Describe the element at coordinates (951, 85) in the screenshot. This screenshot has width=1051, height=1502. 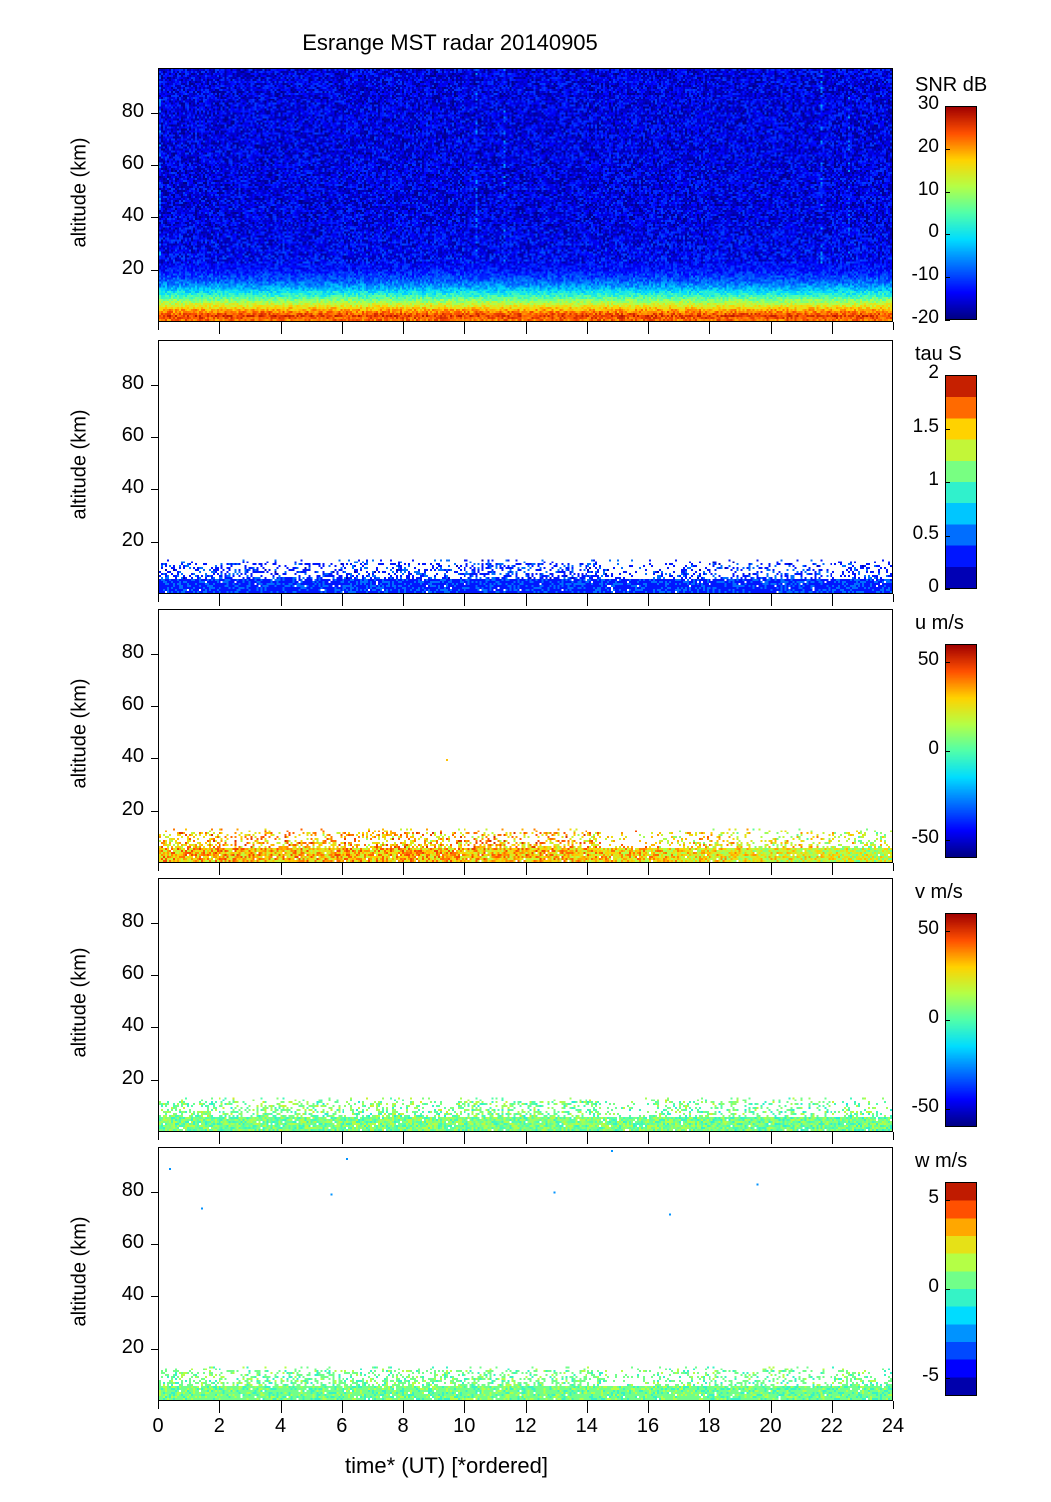
I see `colorbar-title-snr: SNR dB` at that location.